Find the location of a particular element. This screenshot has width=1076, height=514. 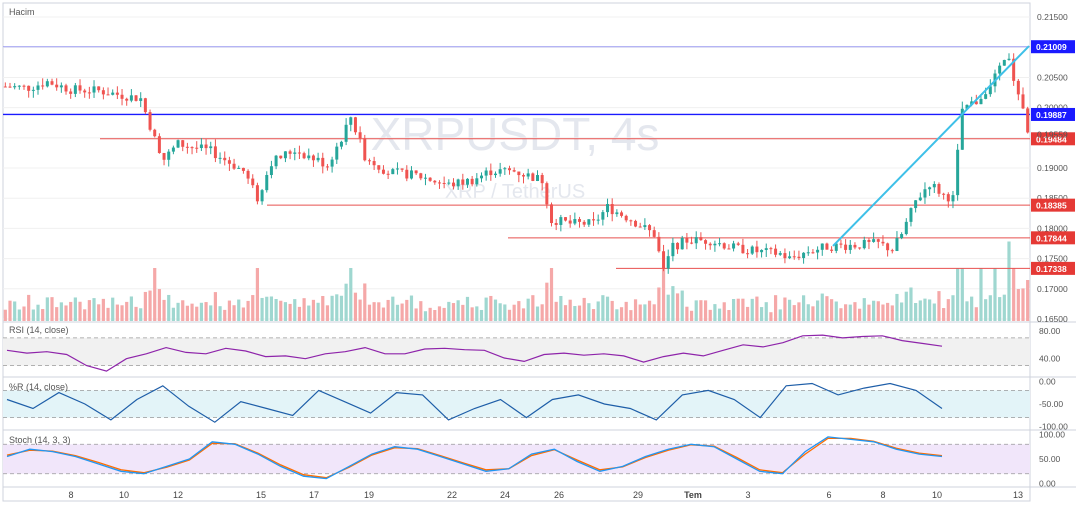

trendline is located at coordinates (931, 146).